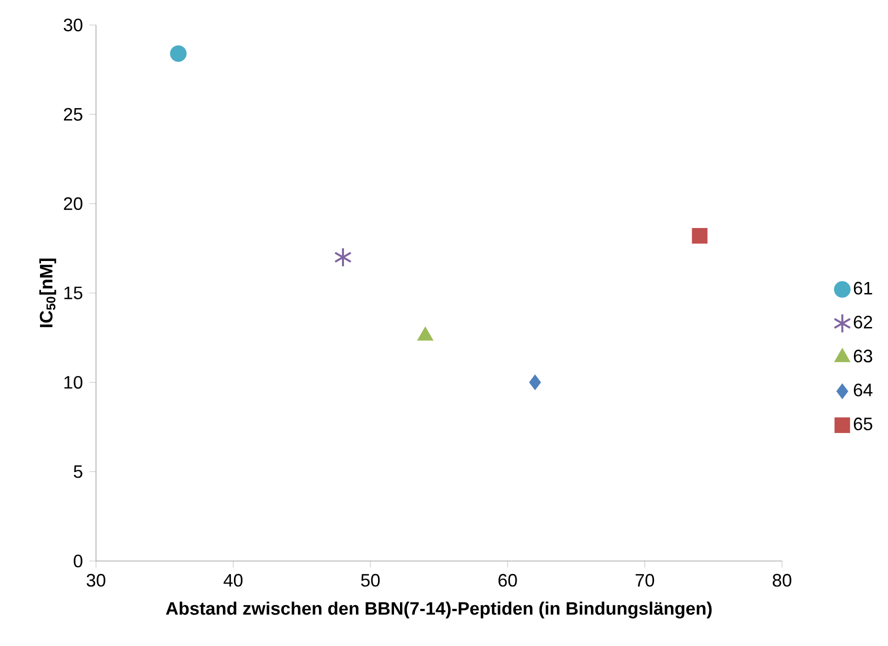 This screenshot has width=888, height=646. I want to click on y-tick-label: 25, so click(73, 114).